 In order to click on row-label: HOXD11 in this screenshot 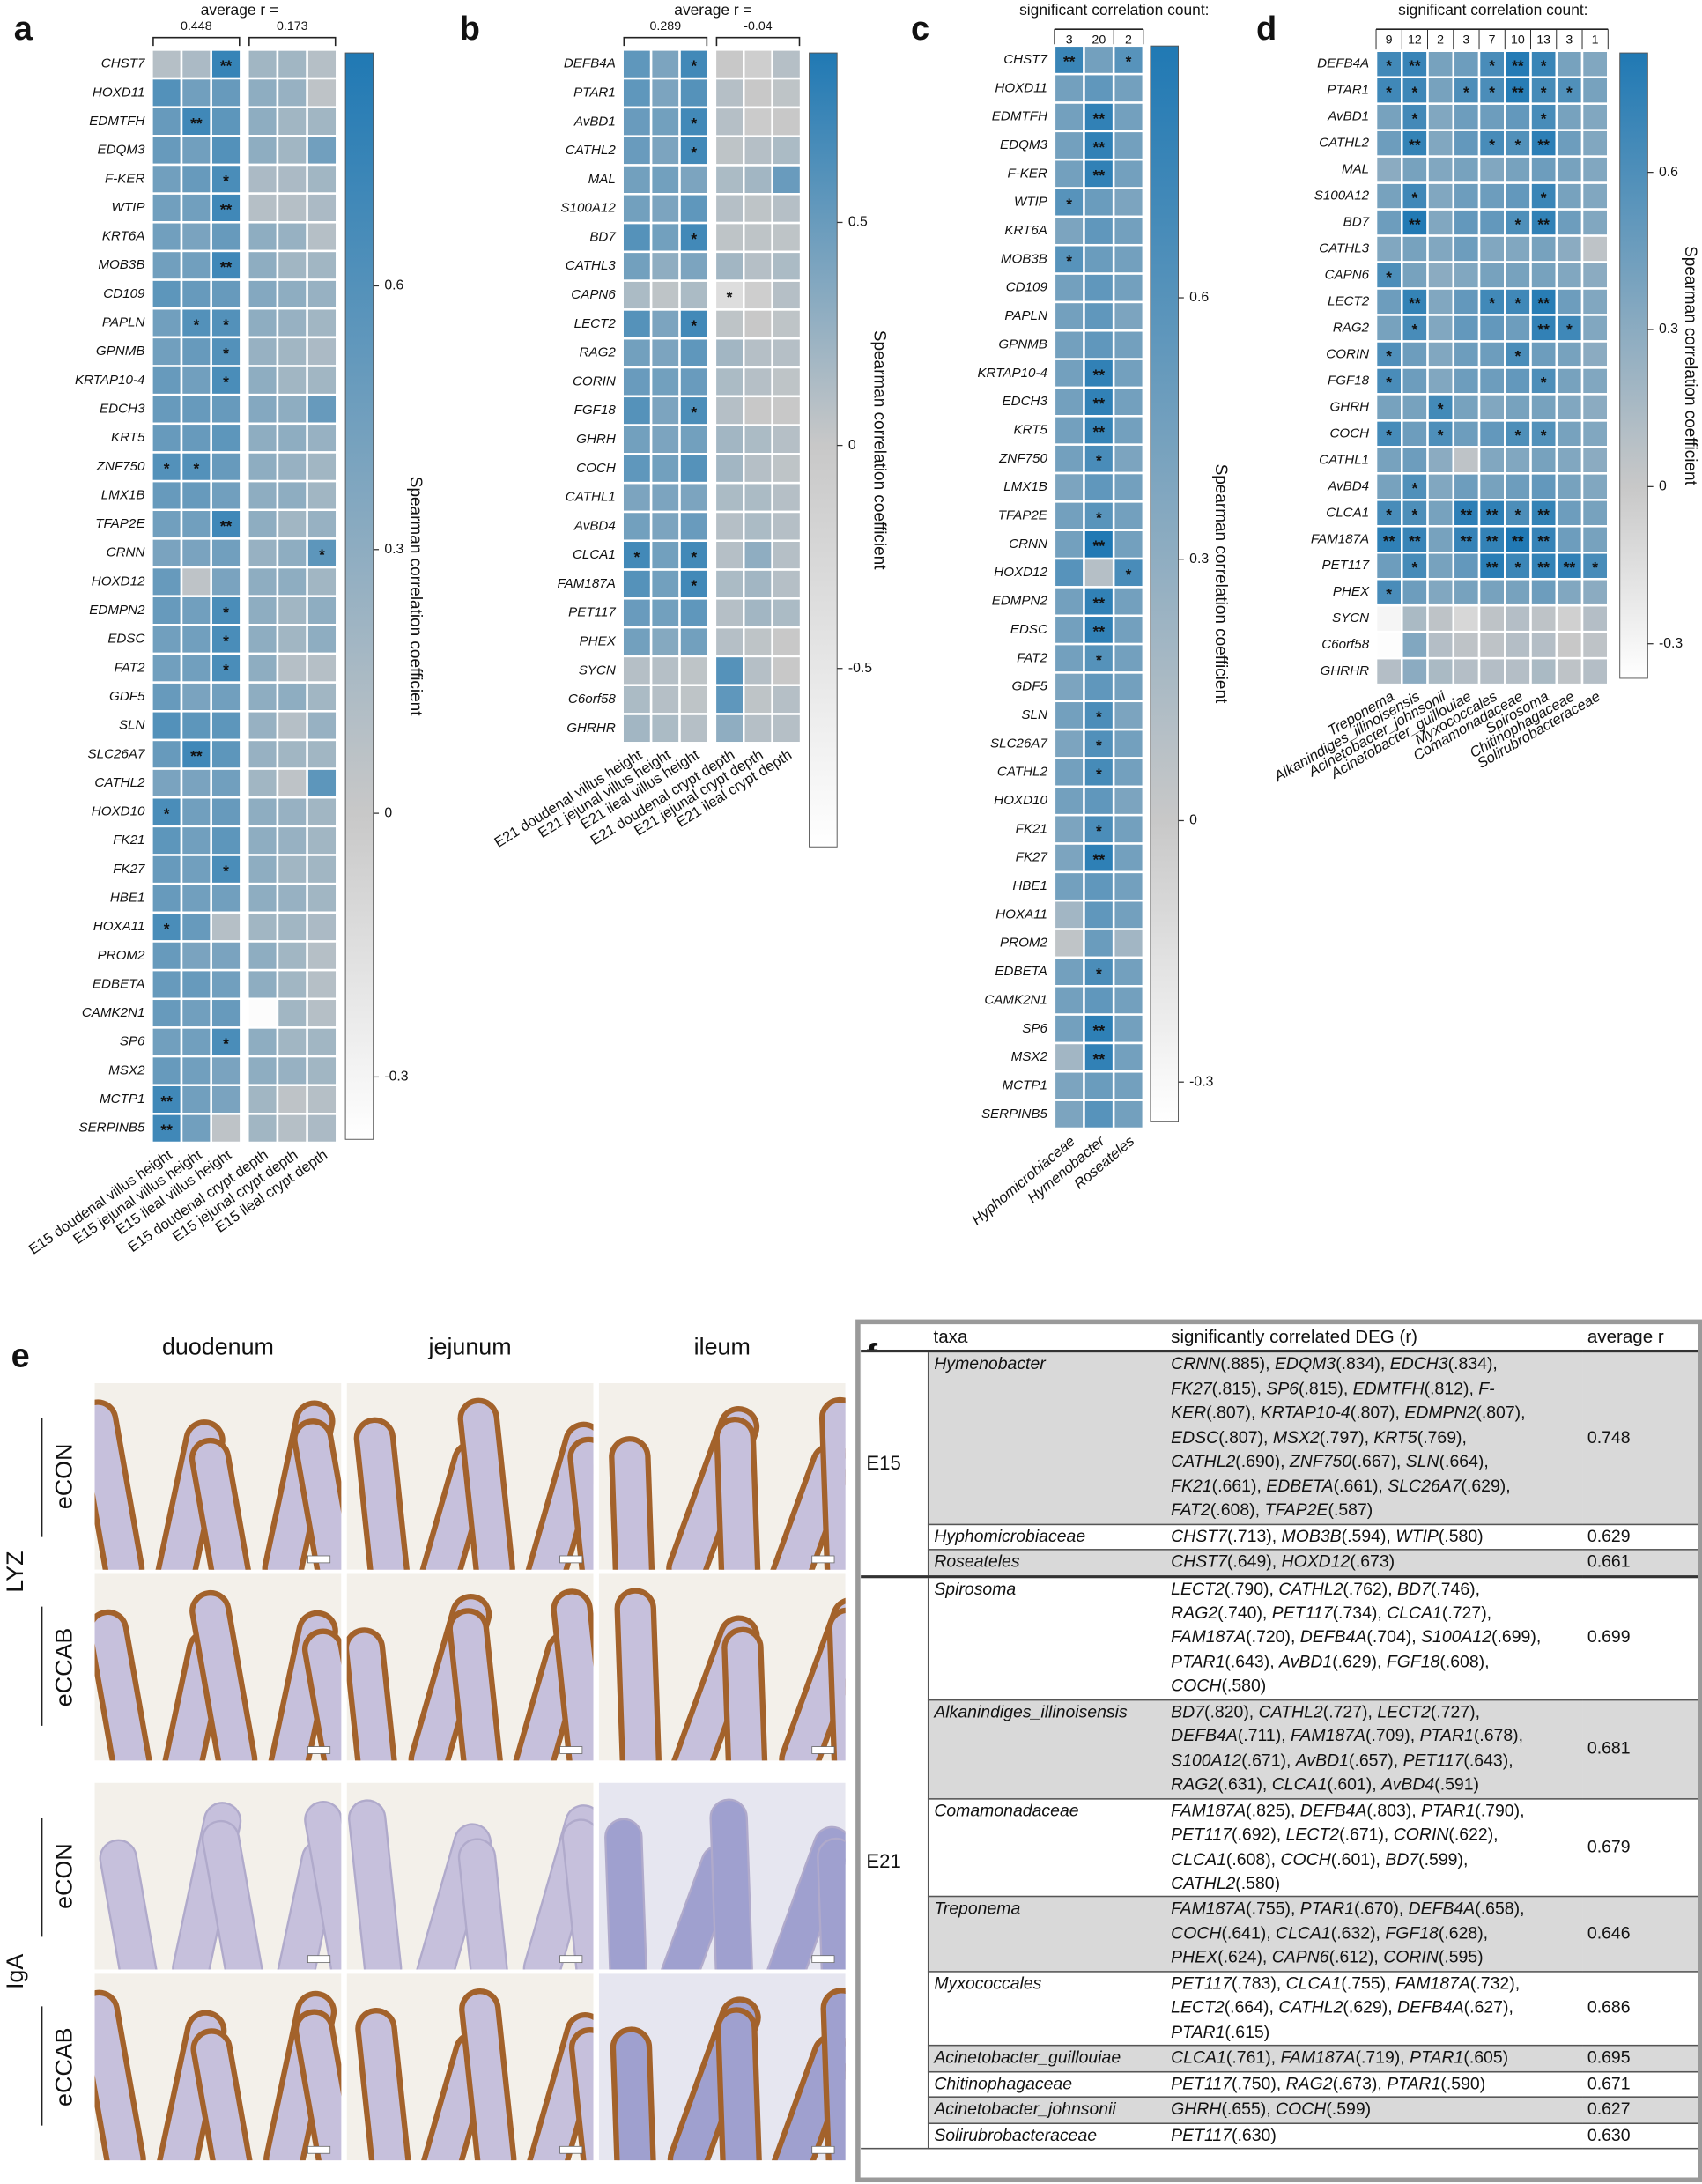, I will do `click(1021, 87)`.